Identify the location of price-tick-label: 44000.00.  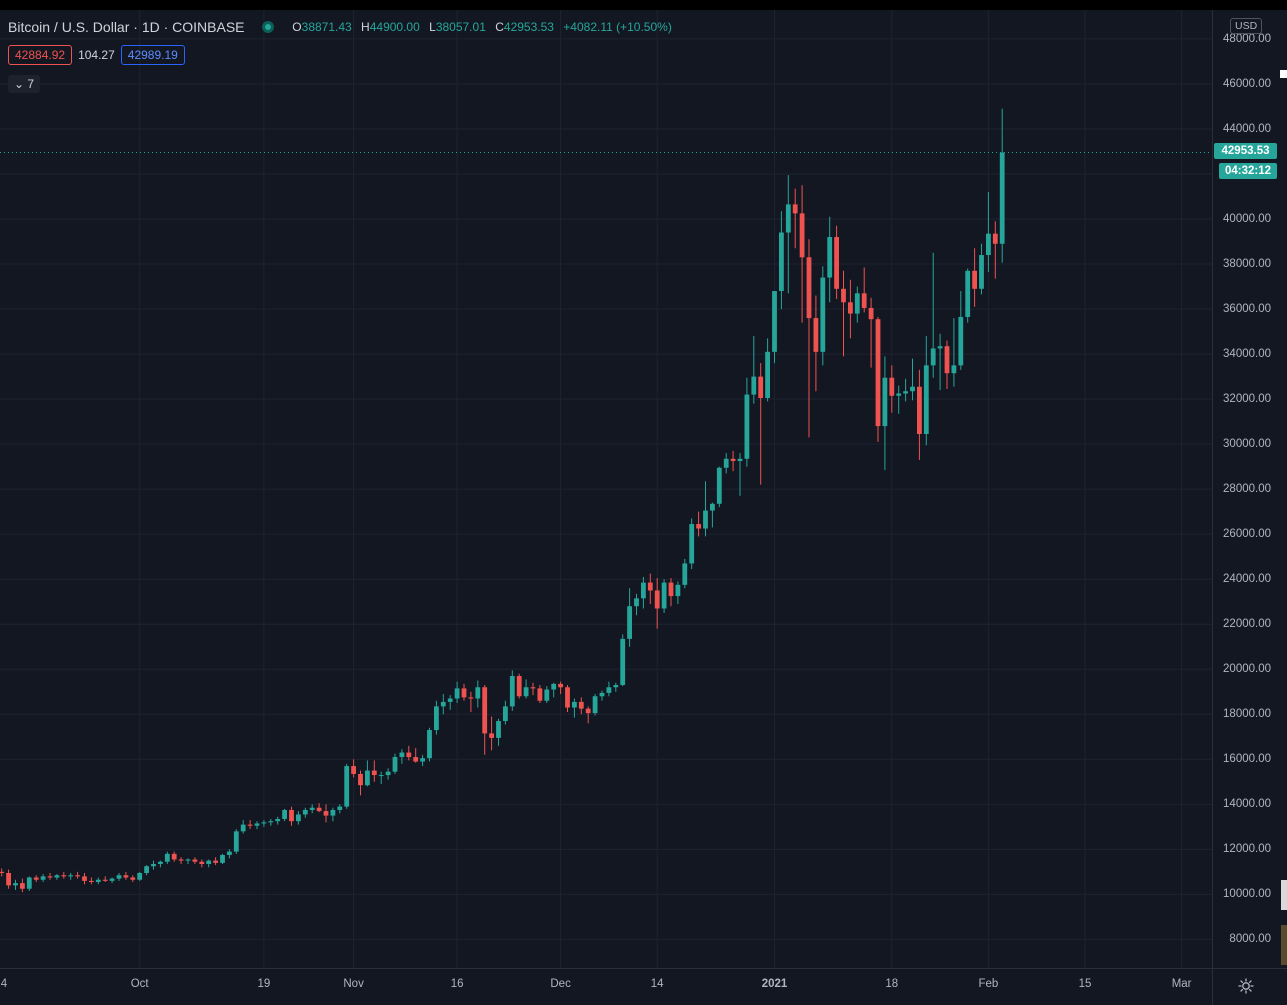
(1247, 128).